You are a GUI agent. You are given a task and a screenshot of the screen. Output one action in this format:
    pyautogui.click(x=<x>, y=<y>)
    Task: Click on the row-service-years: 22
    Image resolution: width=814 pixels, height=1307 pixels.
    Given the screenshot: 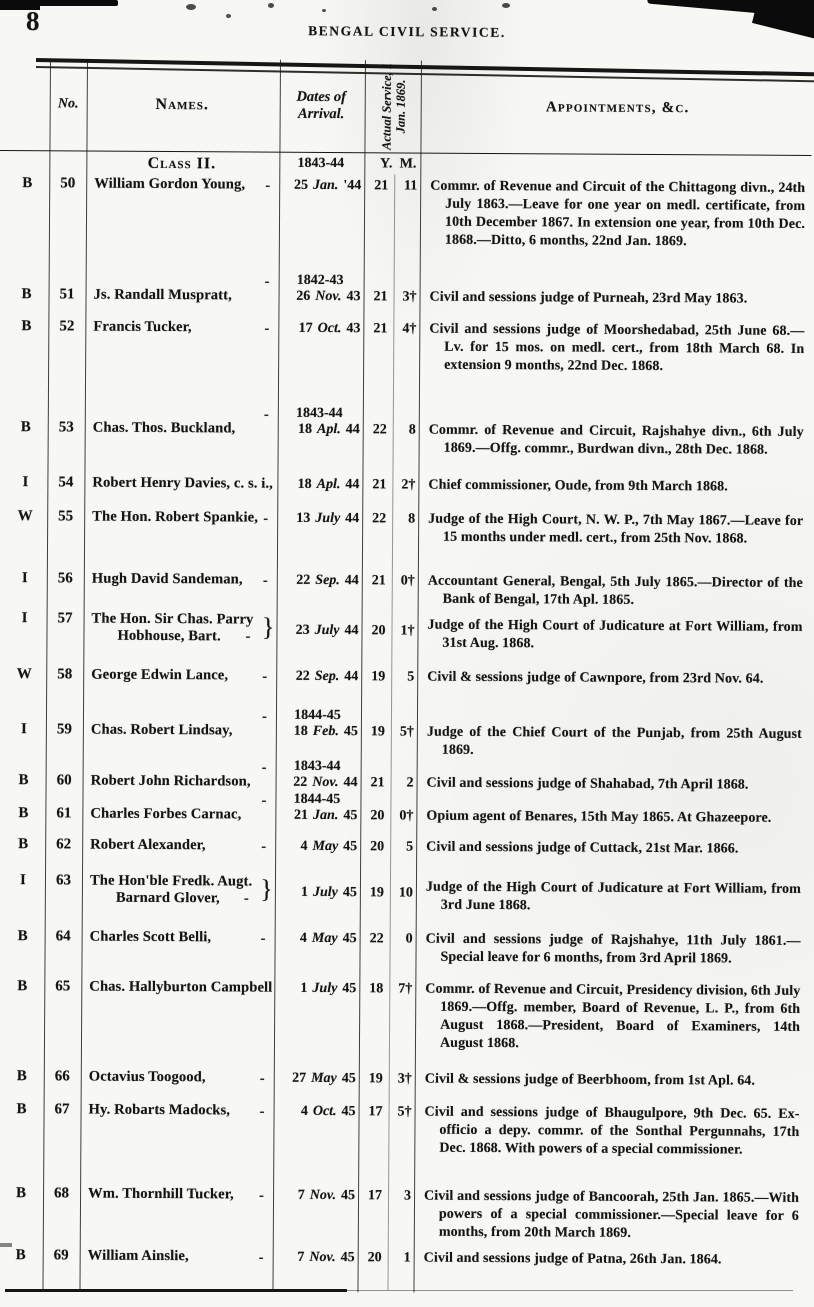 What is the action you would take?
    pyautogui.click(x=379, y=430)
    